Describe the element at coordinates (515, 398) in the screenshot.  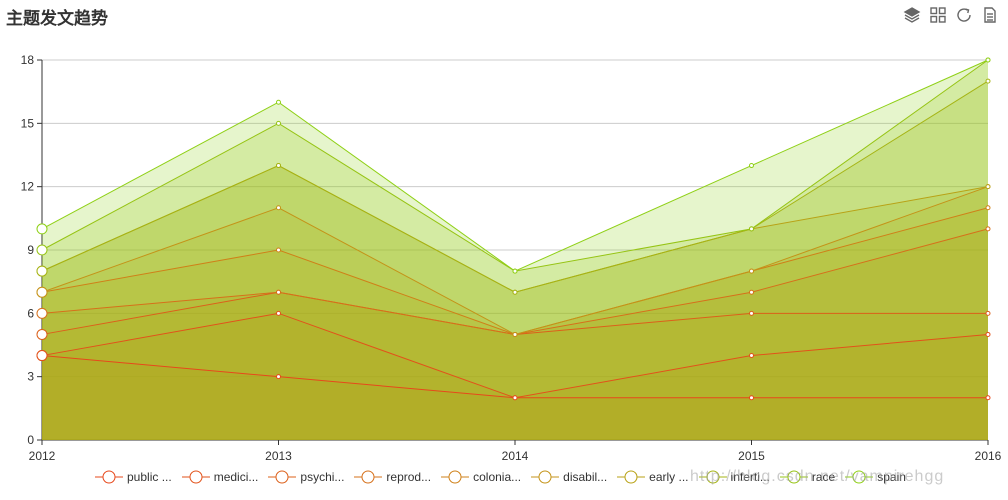
I see `point-series-1-2014` at that location.